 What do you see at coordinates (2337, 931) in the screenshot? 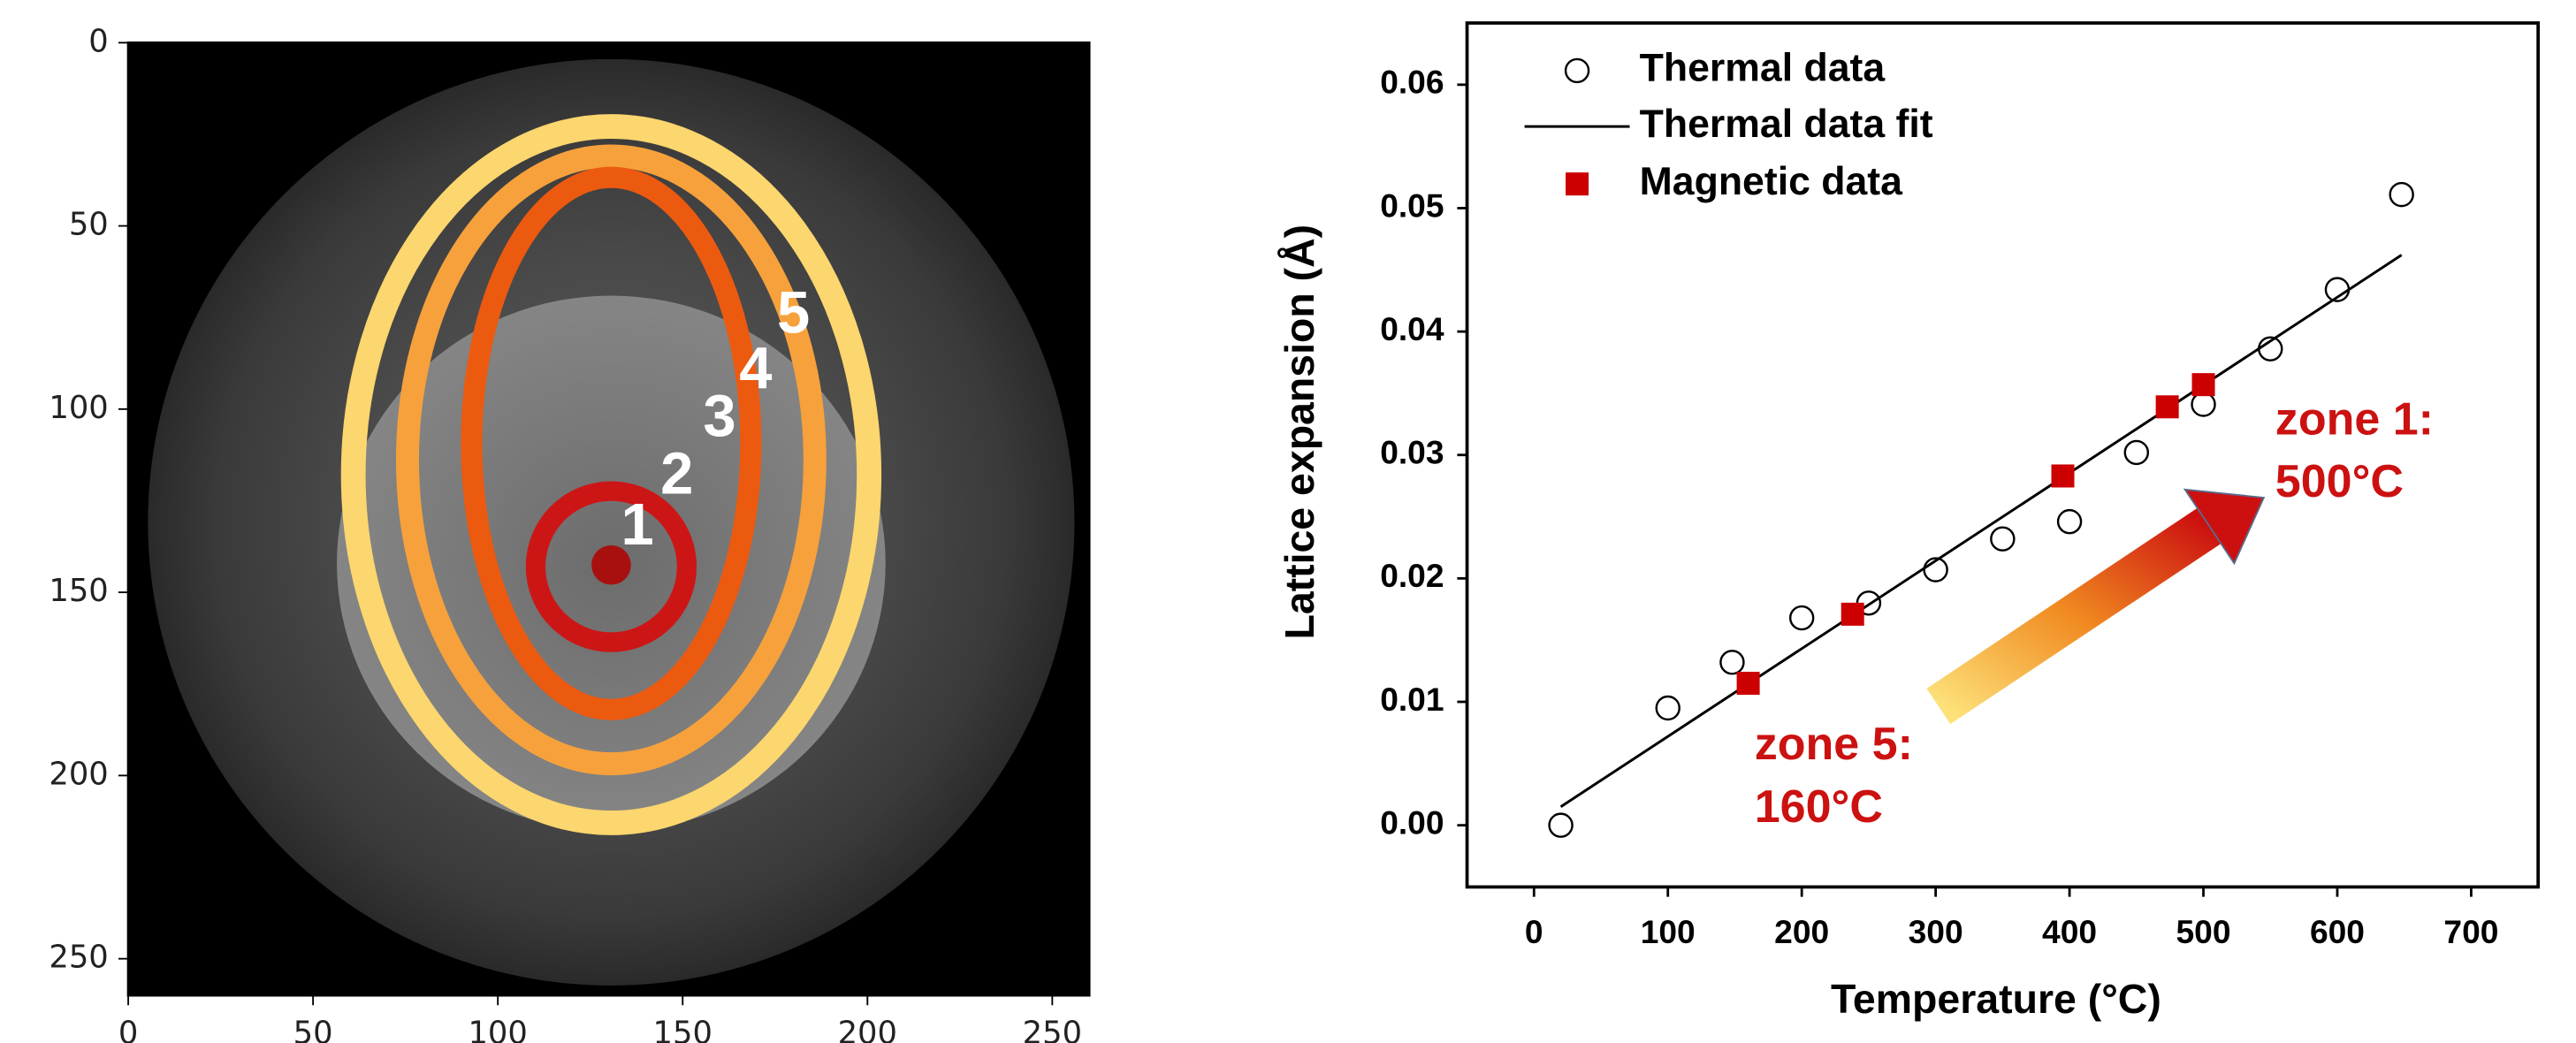
I see `x-tick-label: 600` at bounding box center [2337, 931].